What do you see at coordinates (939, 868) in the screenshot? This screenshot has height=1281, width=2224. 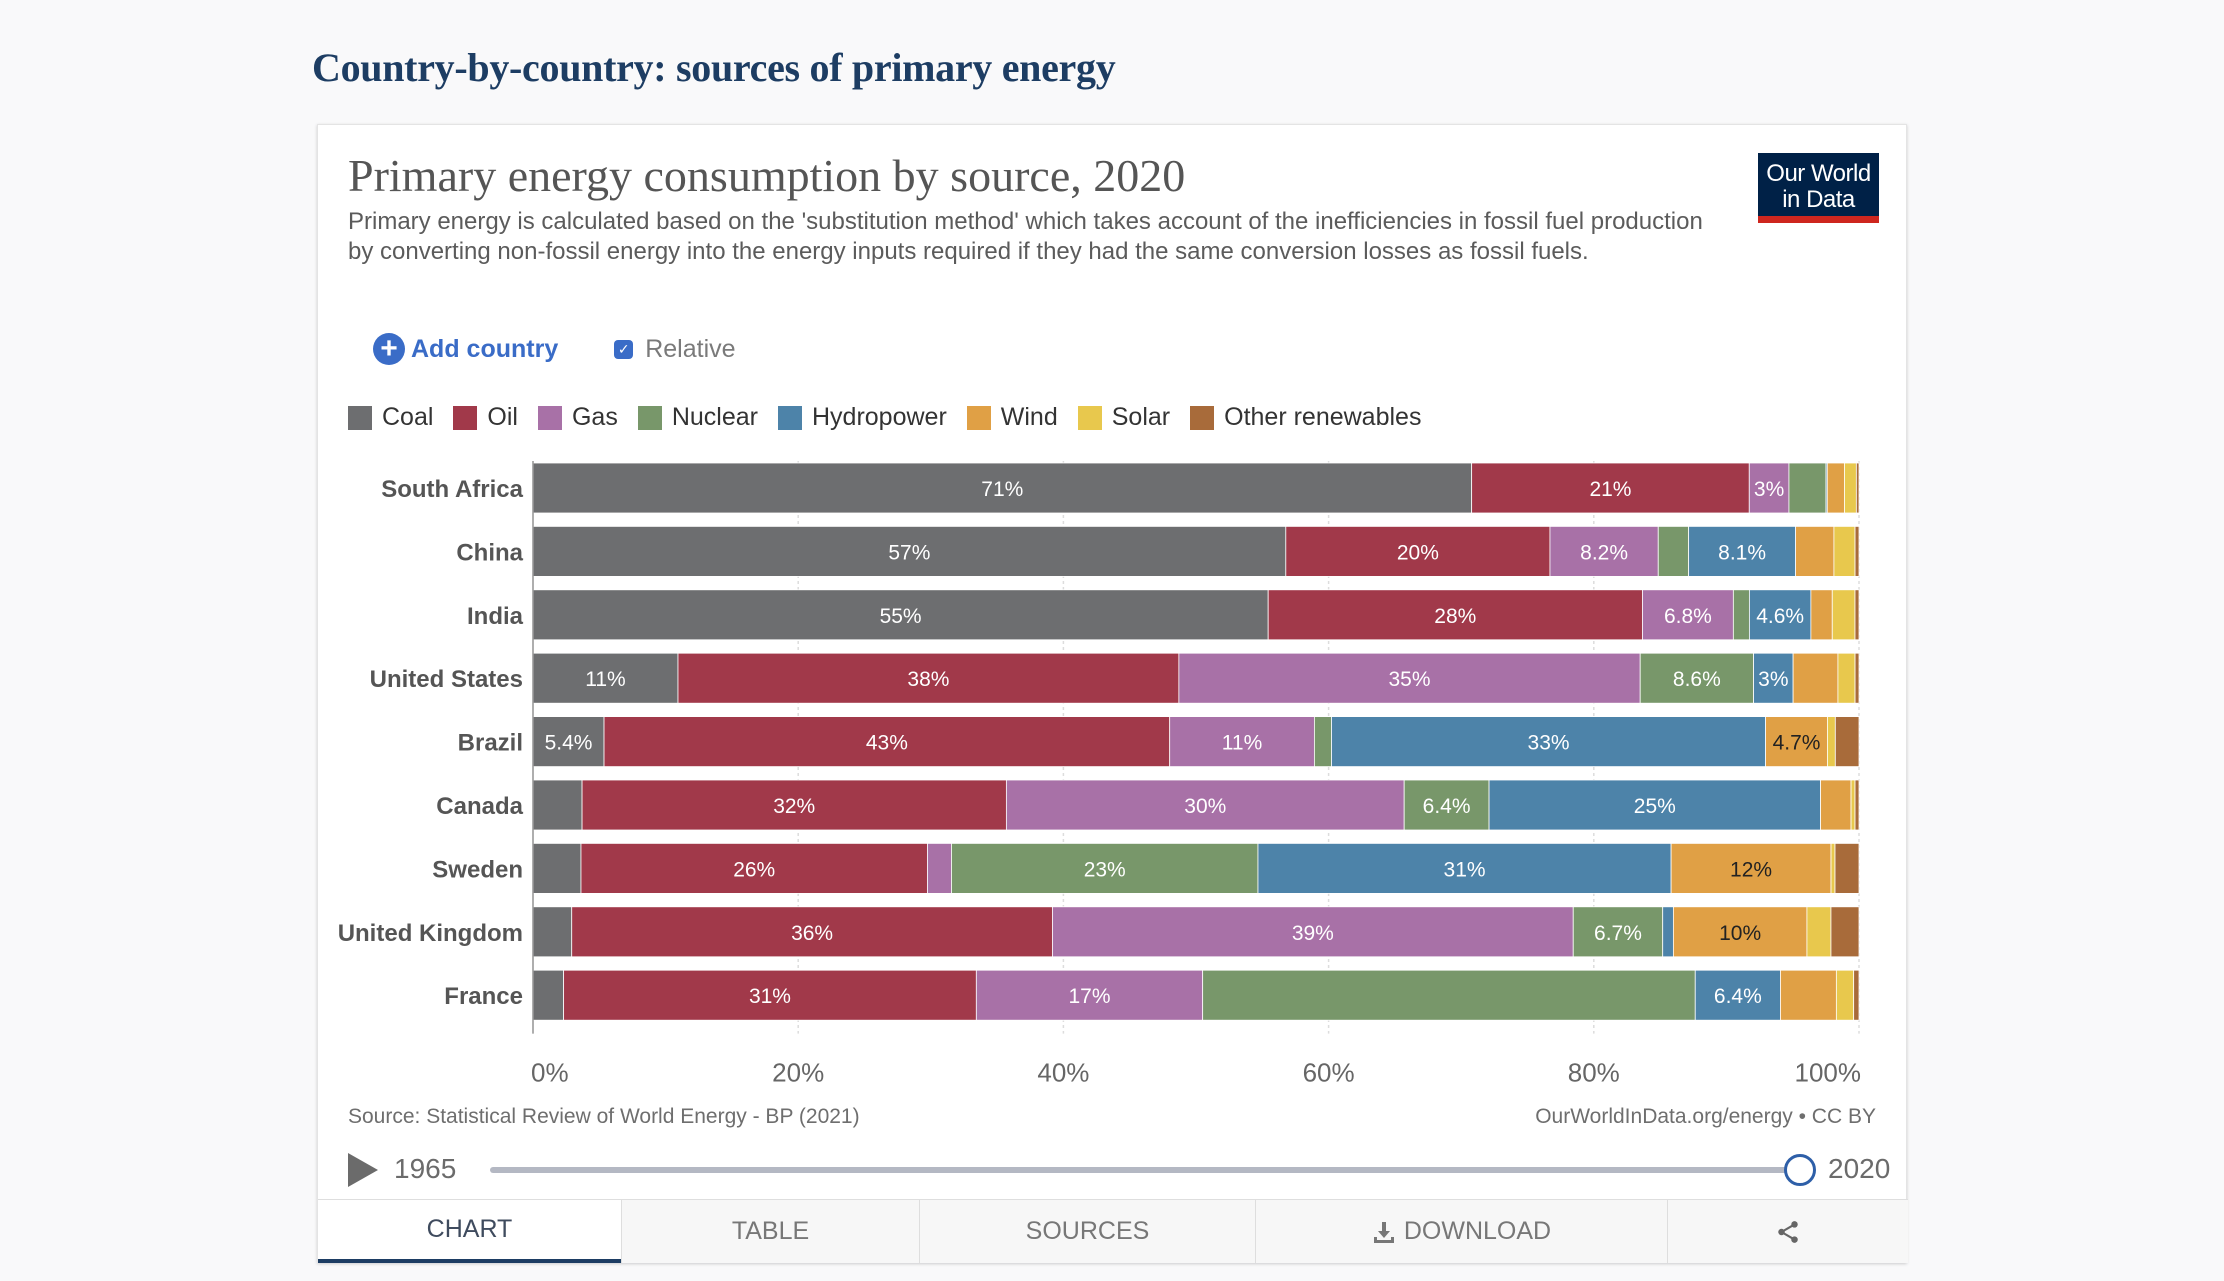 I see `bar-segment-gas` at bounding box center [939, 868].